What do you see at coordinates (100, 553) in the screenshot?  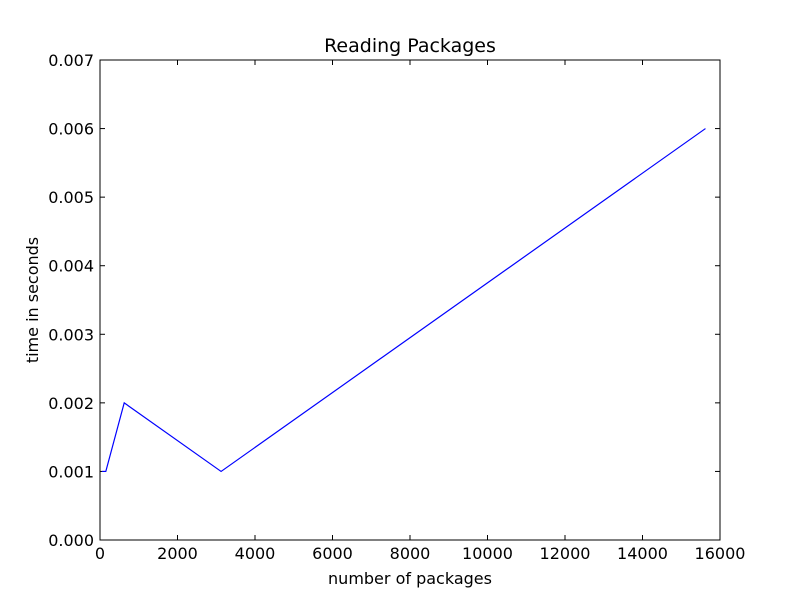 I see `x-tick-label: 0` at bounding box center [100, 553].